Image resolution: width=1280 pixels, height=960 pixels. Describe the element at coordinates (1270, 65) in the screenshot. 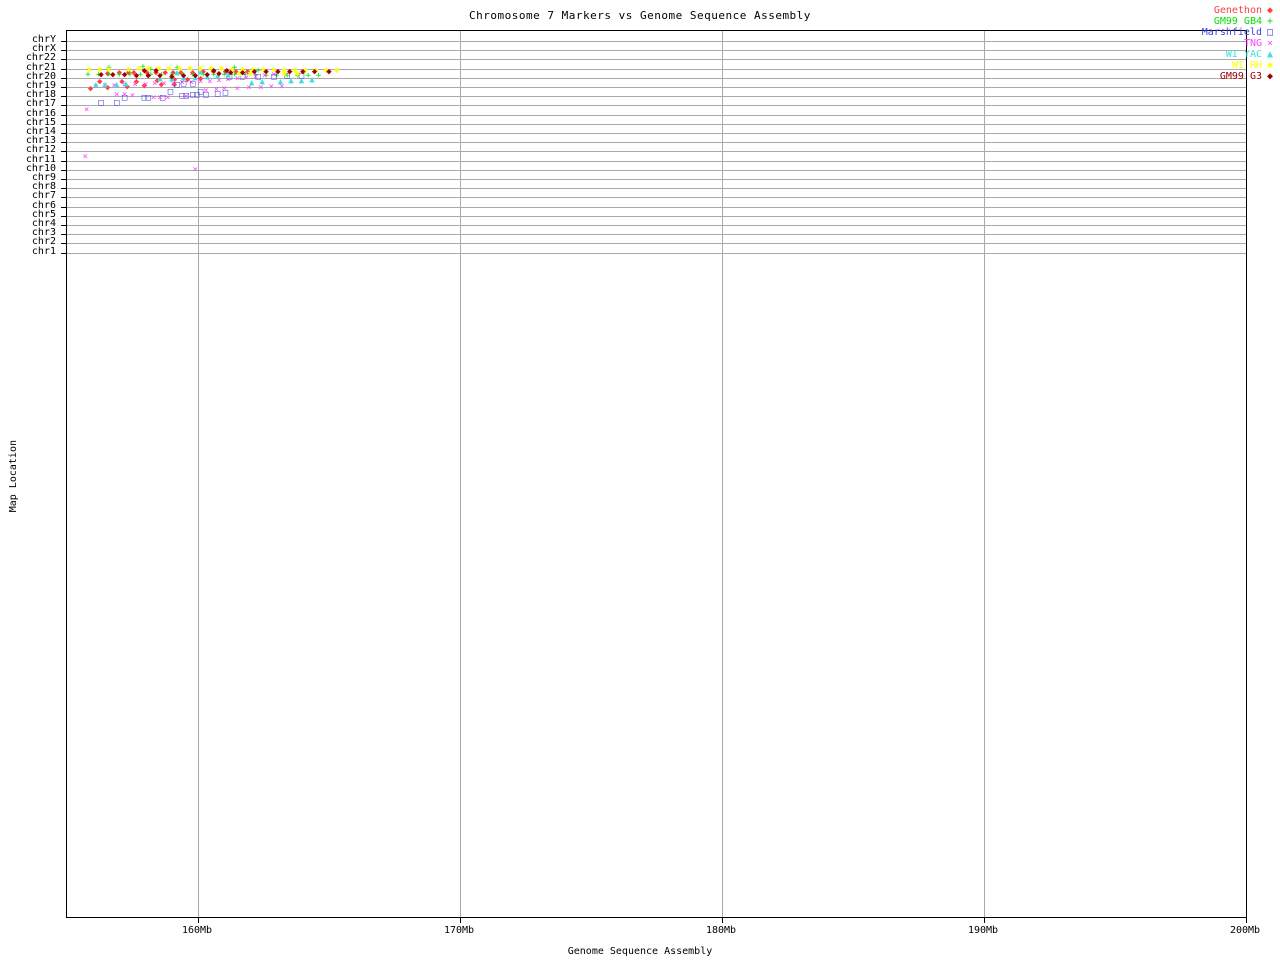

I see `legend-marker-icon: ✱` at that location.